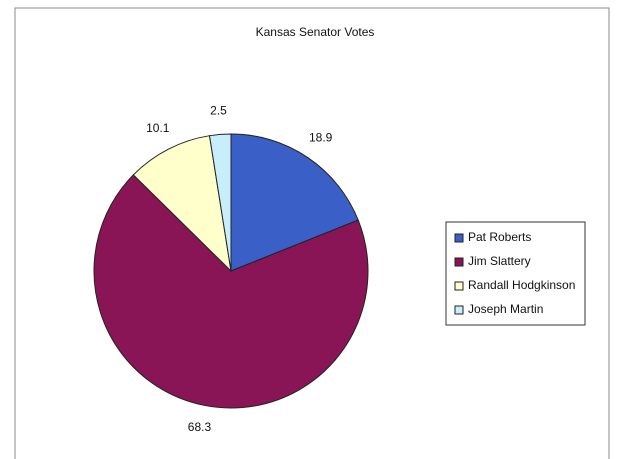 The width and height of the screenshot is (624, 459). What do you see at coordinates (499, 237) in the screenshot?
I see `legend-label: Pat Roberts` at bounding box center [499, 237].